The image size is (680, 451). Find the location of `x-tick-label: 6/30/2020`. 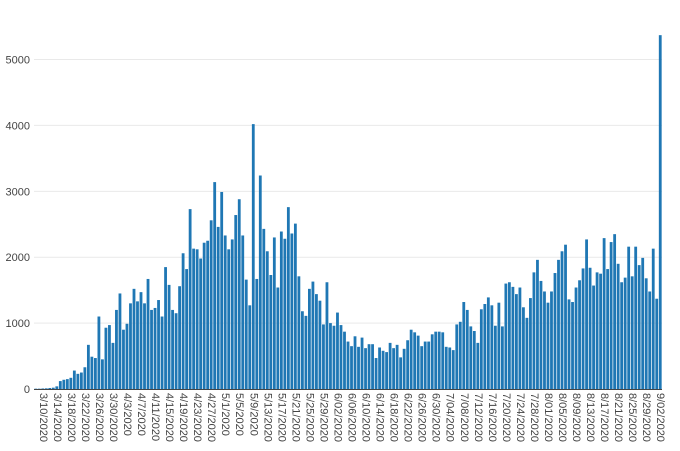

x-tick-label: 6/30/2020 is located at coordinates (436, 417).